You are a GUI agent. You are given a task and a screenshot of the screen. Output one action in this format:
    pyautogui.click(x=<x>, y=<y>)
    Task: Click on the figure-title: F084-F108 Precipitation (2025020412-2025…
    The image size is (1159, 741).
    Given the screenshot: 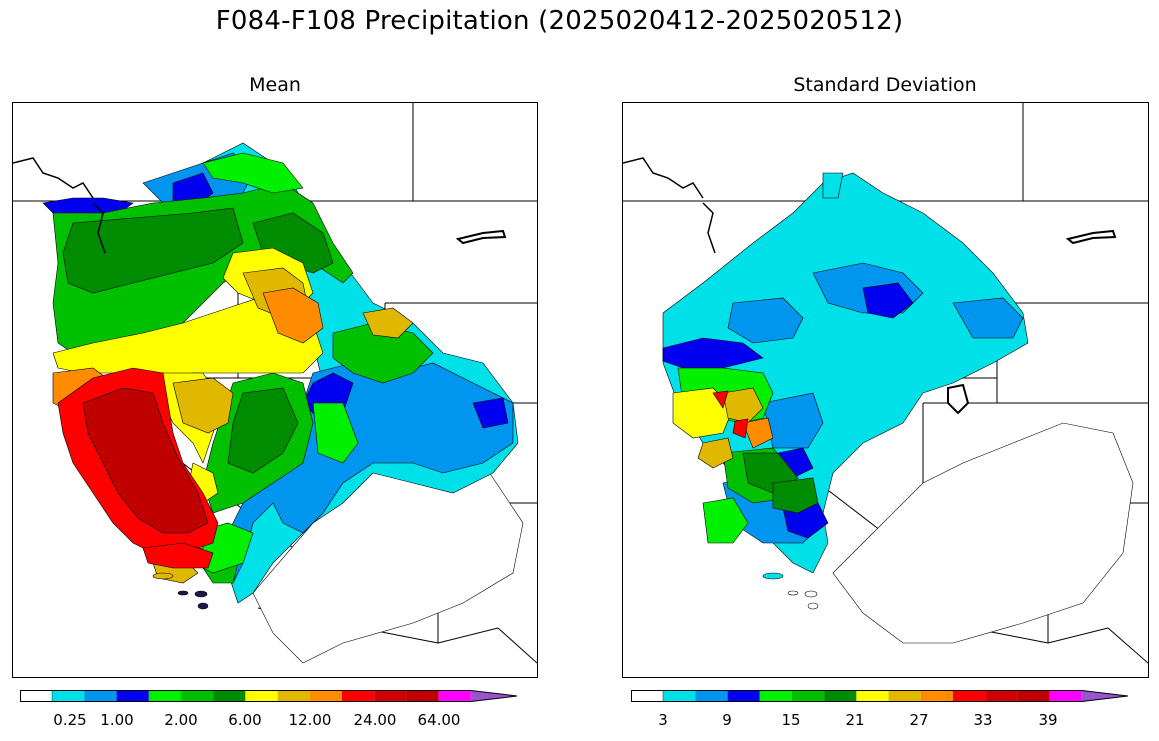 What is the action you would take?
    pyautogui.click(x=559, y=21)
    